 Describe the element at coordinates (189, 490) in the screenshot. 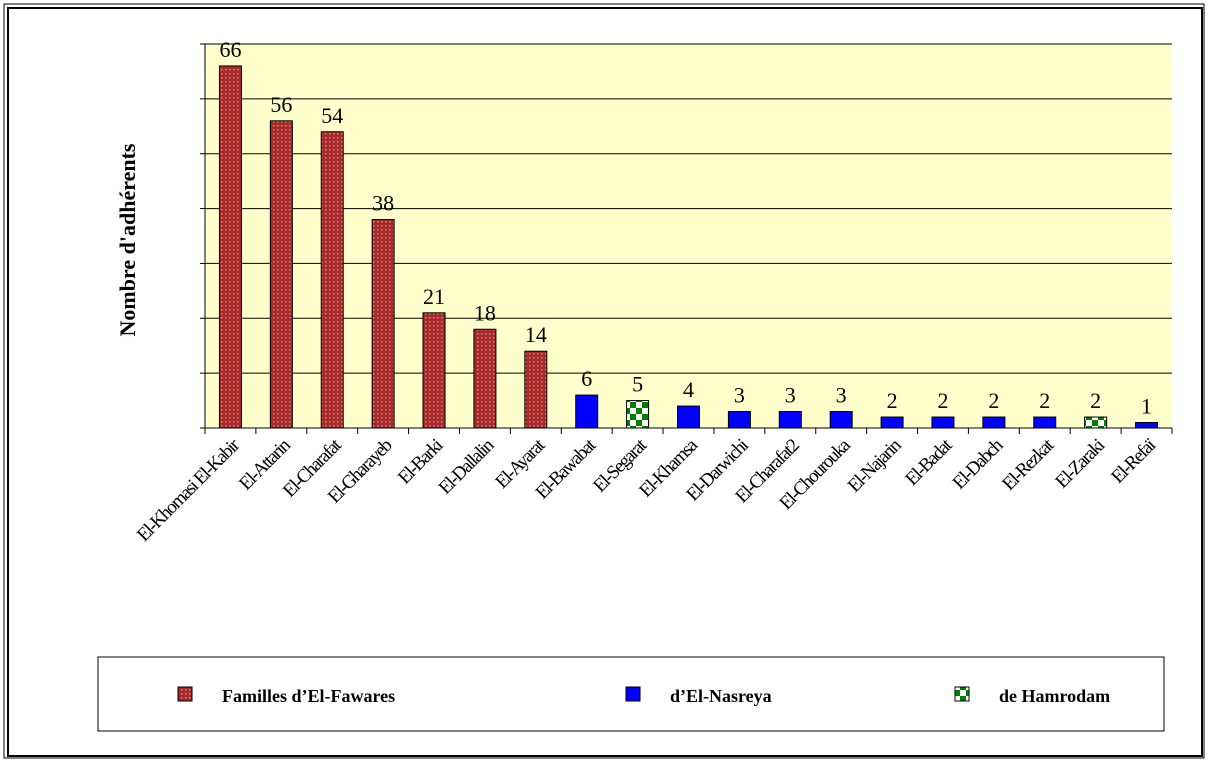

I see `x-tick-label: El-Khomasi El-Kabir` at that location.